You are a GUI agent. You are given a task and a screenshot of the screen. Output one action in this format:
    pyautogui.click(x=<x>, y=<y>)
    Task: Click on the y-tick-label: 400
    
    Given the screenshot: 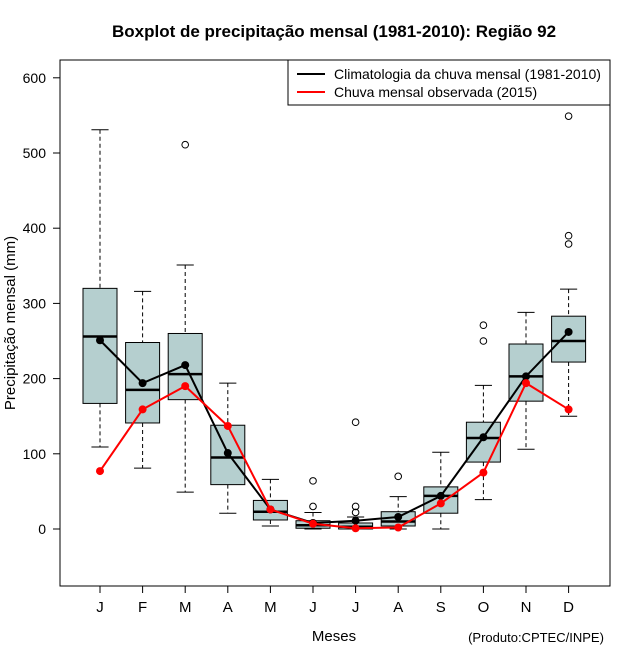 What is the action you would take?
    pyautogui.click(x=35, y=228)
    